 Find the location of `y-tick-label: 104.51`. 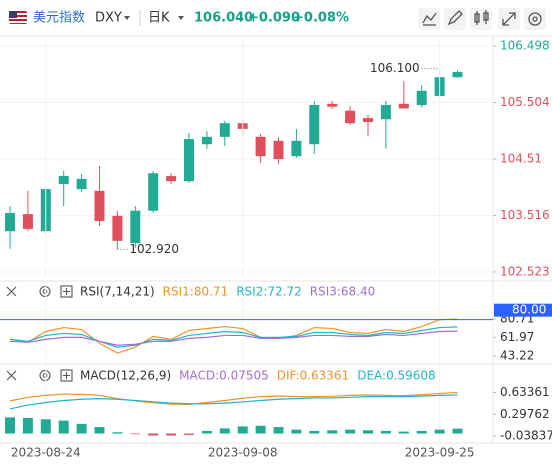

y-tick-label: 104.51 is located at coordinates (521, 159).